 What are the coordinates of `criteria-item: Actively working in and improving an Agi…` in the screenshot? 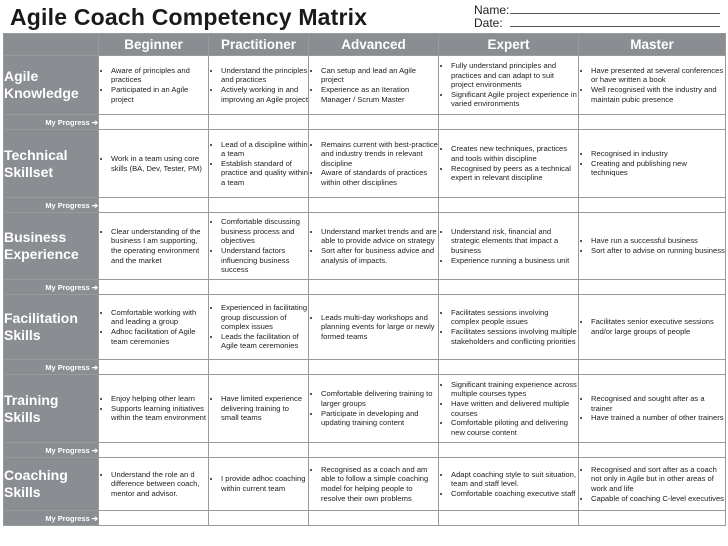 It's located at (264, 94).